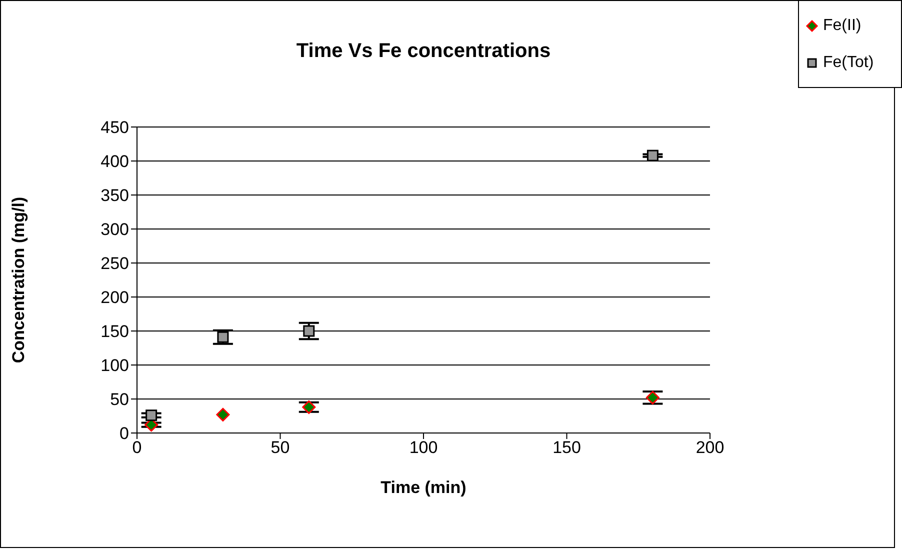 The image size is (902, 550). What do you see at coordinates (114, 128) in the screenshot?
I see `y-tick-label: 450` at bounding box center [114, 128].